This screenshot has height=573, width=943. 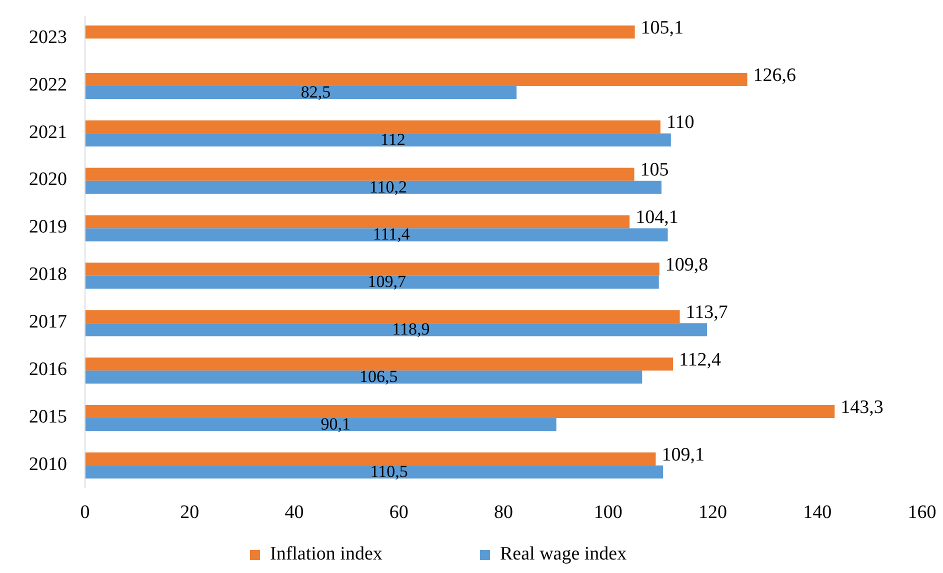 I want to click on y-tick-label: 2015, so click(x=48, y=417).